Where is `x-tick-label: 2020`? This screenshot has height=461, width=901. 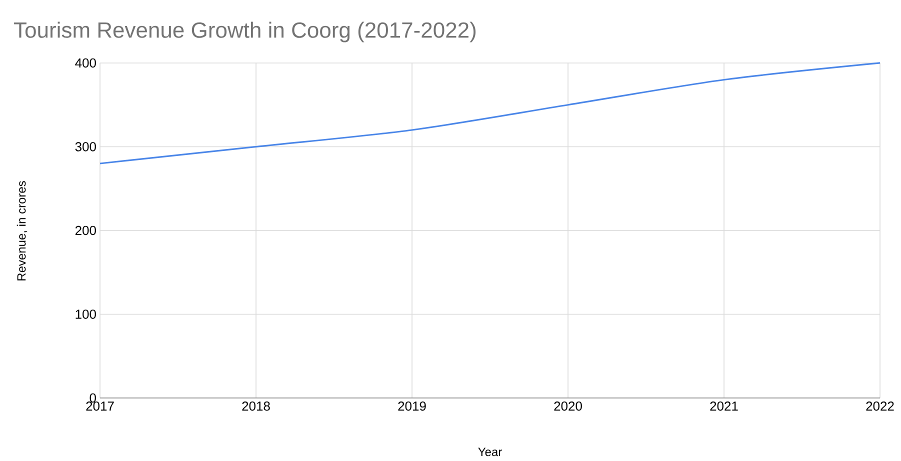
x-tick-label: 2020 is located at coordinates (568, 406).